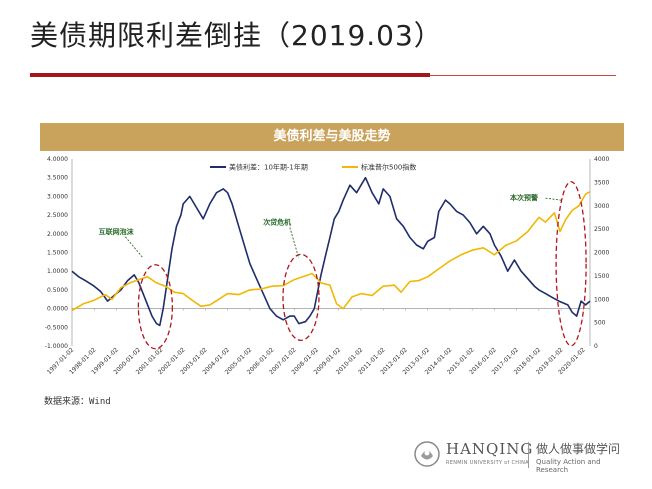 Image resolution: width=652 pixels, height=489 pixels. What do you see at coordinates (56, 327) in the screenshot?
I see `y-left-tick-label: -0.5000` at bounding box center [56, 327].